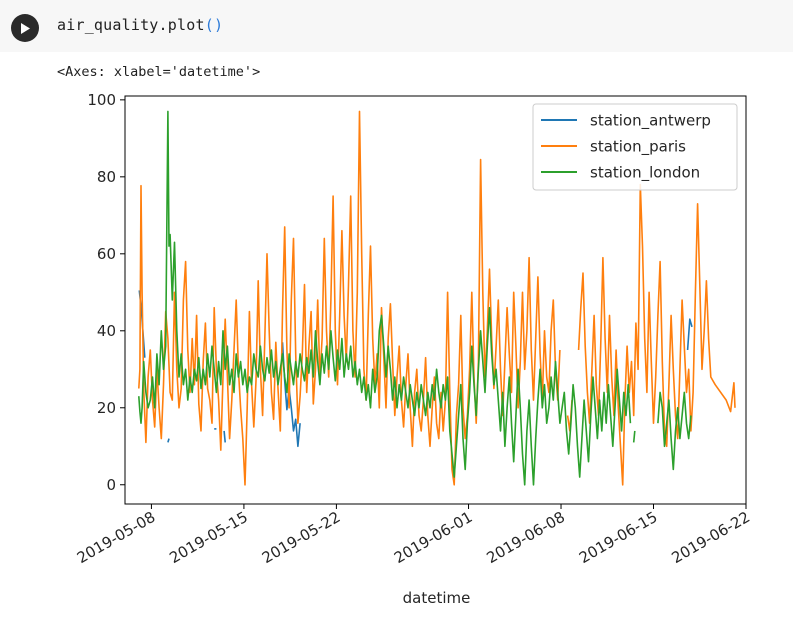 The width and height of the screenshot is (793, 626). I want to click on x-tick-label: 2019-06-15, so click(618, 537).